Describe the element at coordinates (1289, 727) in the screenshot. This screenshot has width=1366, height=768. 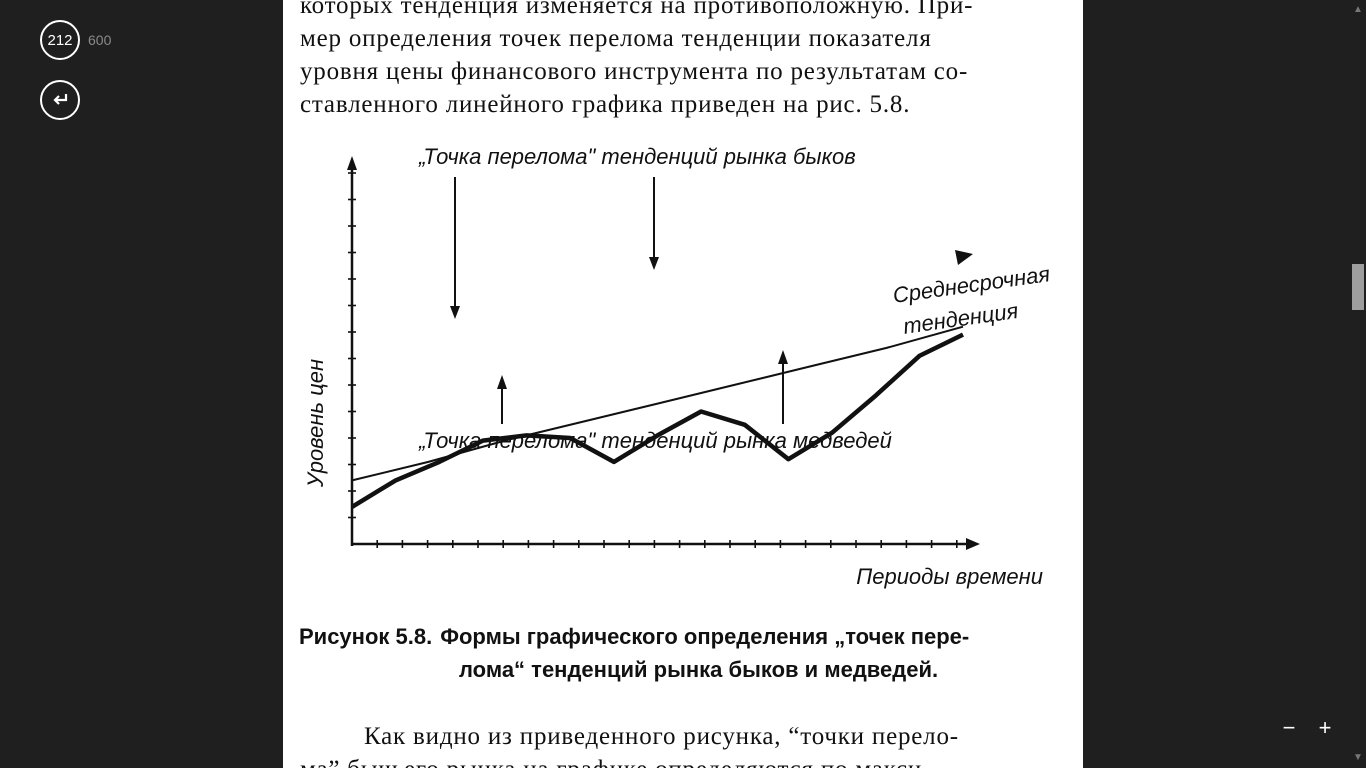
I see `zoom-out-button: −` at that location.